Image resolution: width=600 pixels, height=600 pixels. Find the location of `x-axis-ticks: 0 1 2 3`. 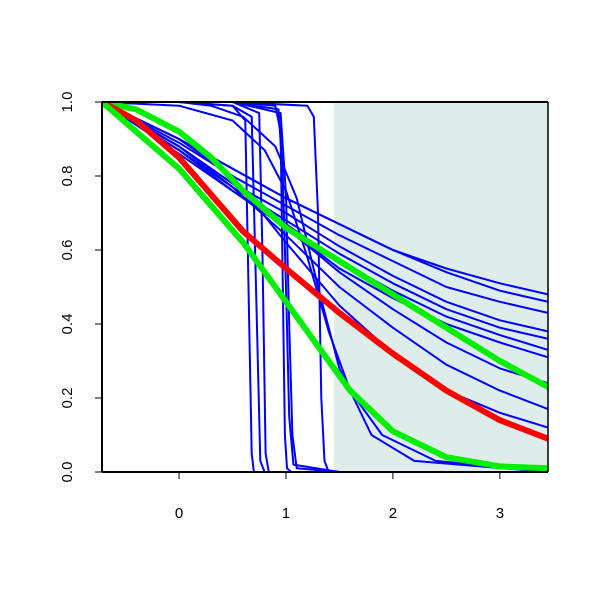

x-axis-ticks: 0 1 2 3 is located at coordinates (339, 497).